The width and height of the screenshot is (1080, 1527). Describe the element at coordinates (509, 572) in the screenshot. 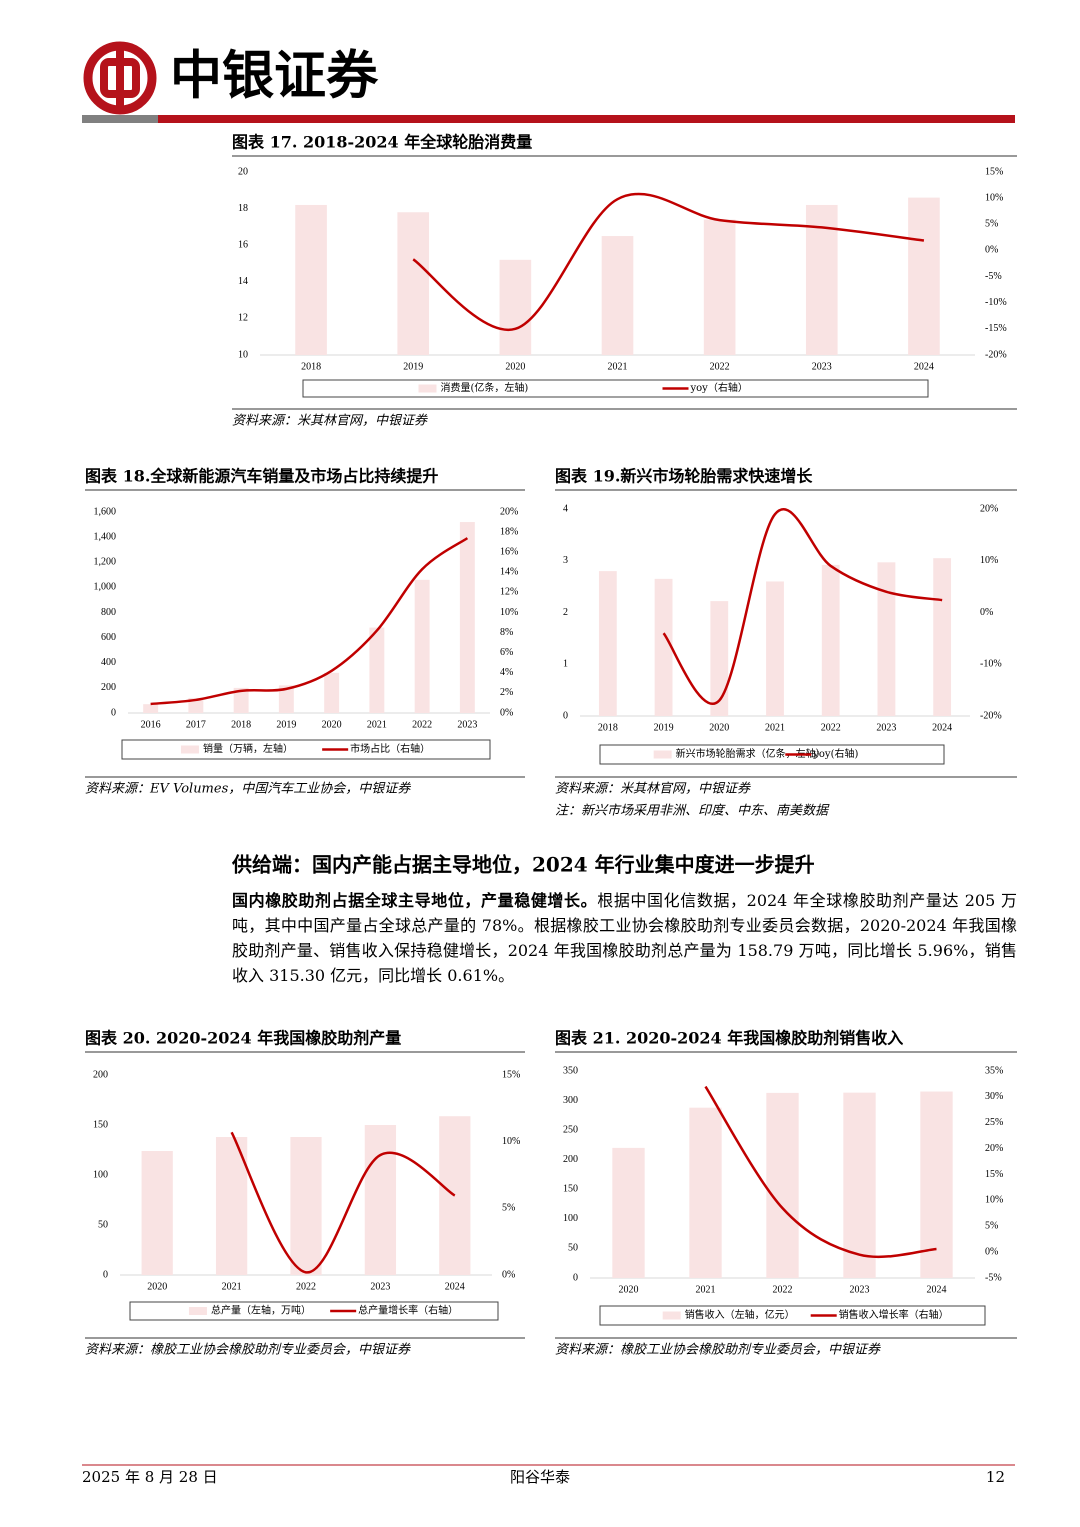

I see `y2-tick-label: 14%` at that location.